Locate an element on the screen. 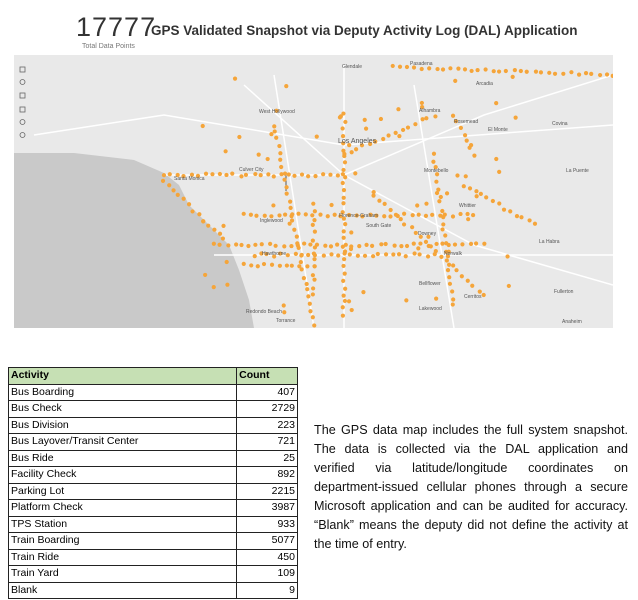 The height and width of the screenshot is (600, 638). place-label: La Habra is located at coordinates (549, 242).